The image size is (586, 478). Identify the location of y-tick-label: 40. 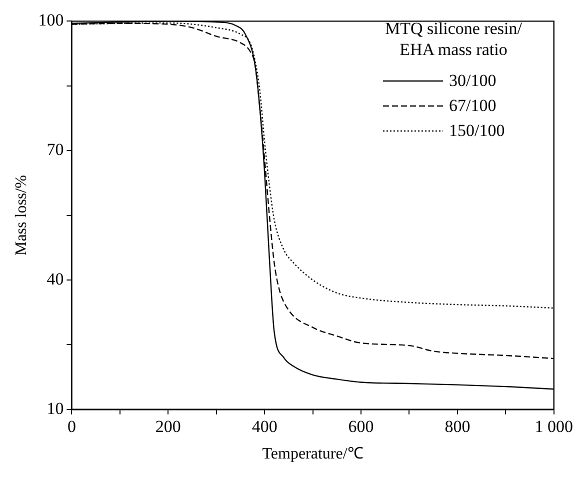
(55, 278).